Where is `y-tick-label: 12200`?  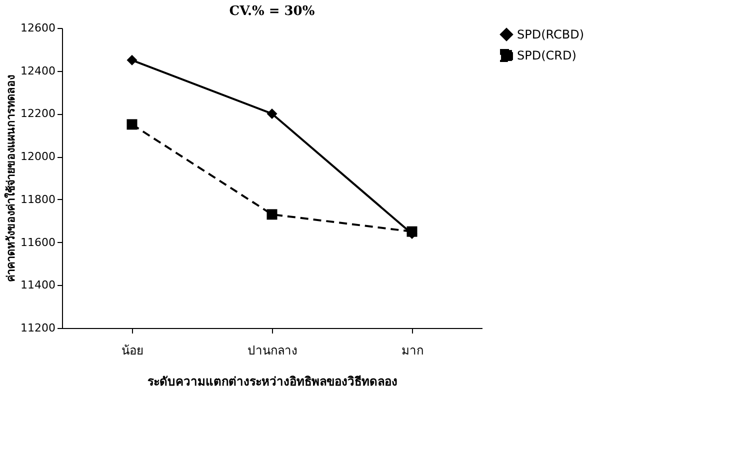
y-tick-label: 12200 is located at coordinates (38, 113).